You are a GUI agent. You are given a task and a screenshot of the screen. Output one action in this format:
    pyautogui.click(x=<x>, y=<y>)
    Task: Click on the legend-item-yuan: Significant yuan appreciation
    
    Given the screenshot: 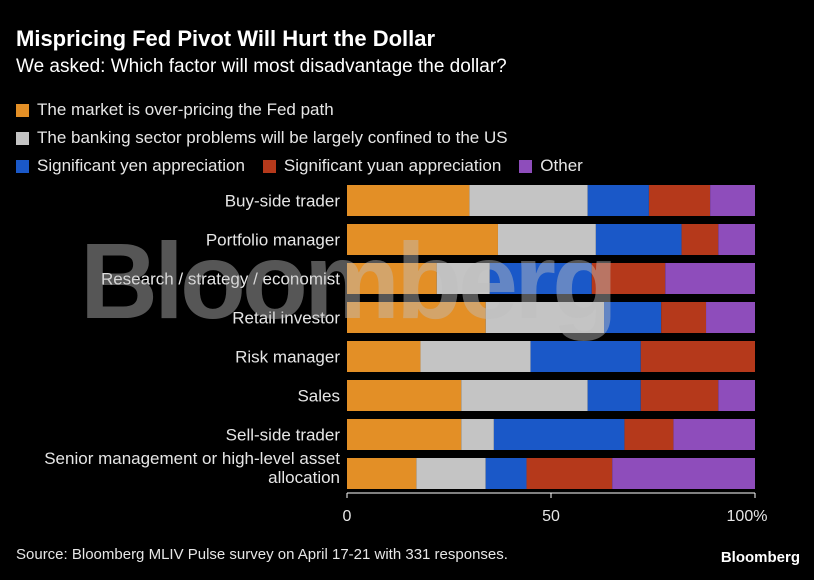 What is the action you would take?
    pyautogui.click(x=382, y=166)
    